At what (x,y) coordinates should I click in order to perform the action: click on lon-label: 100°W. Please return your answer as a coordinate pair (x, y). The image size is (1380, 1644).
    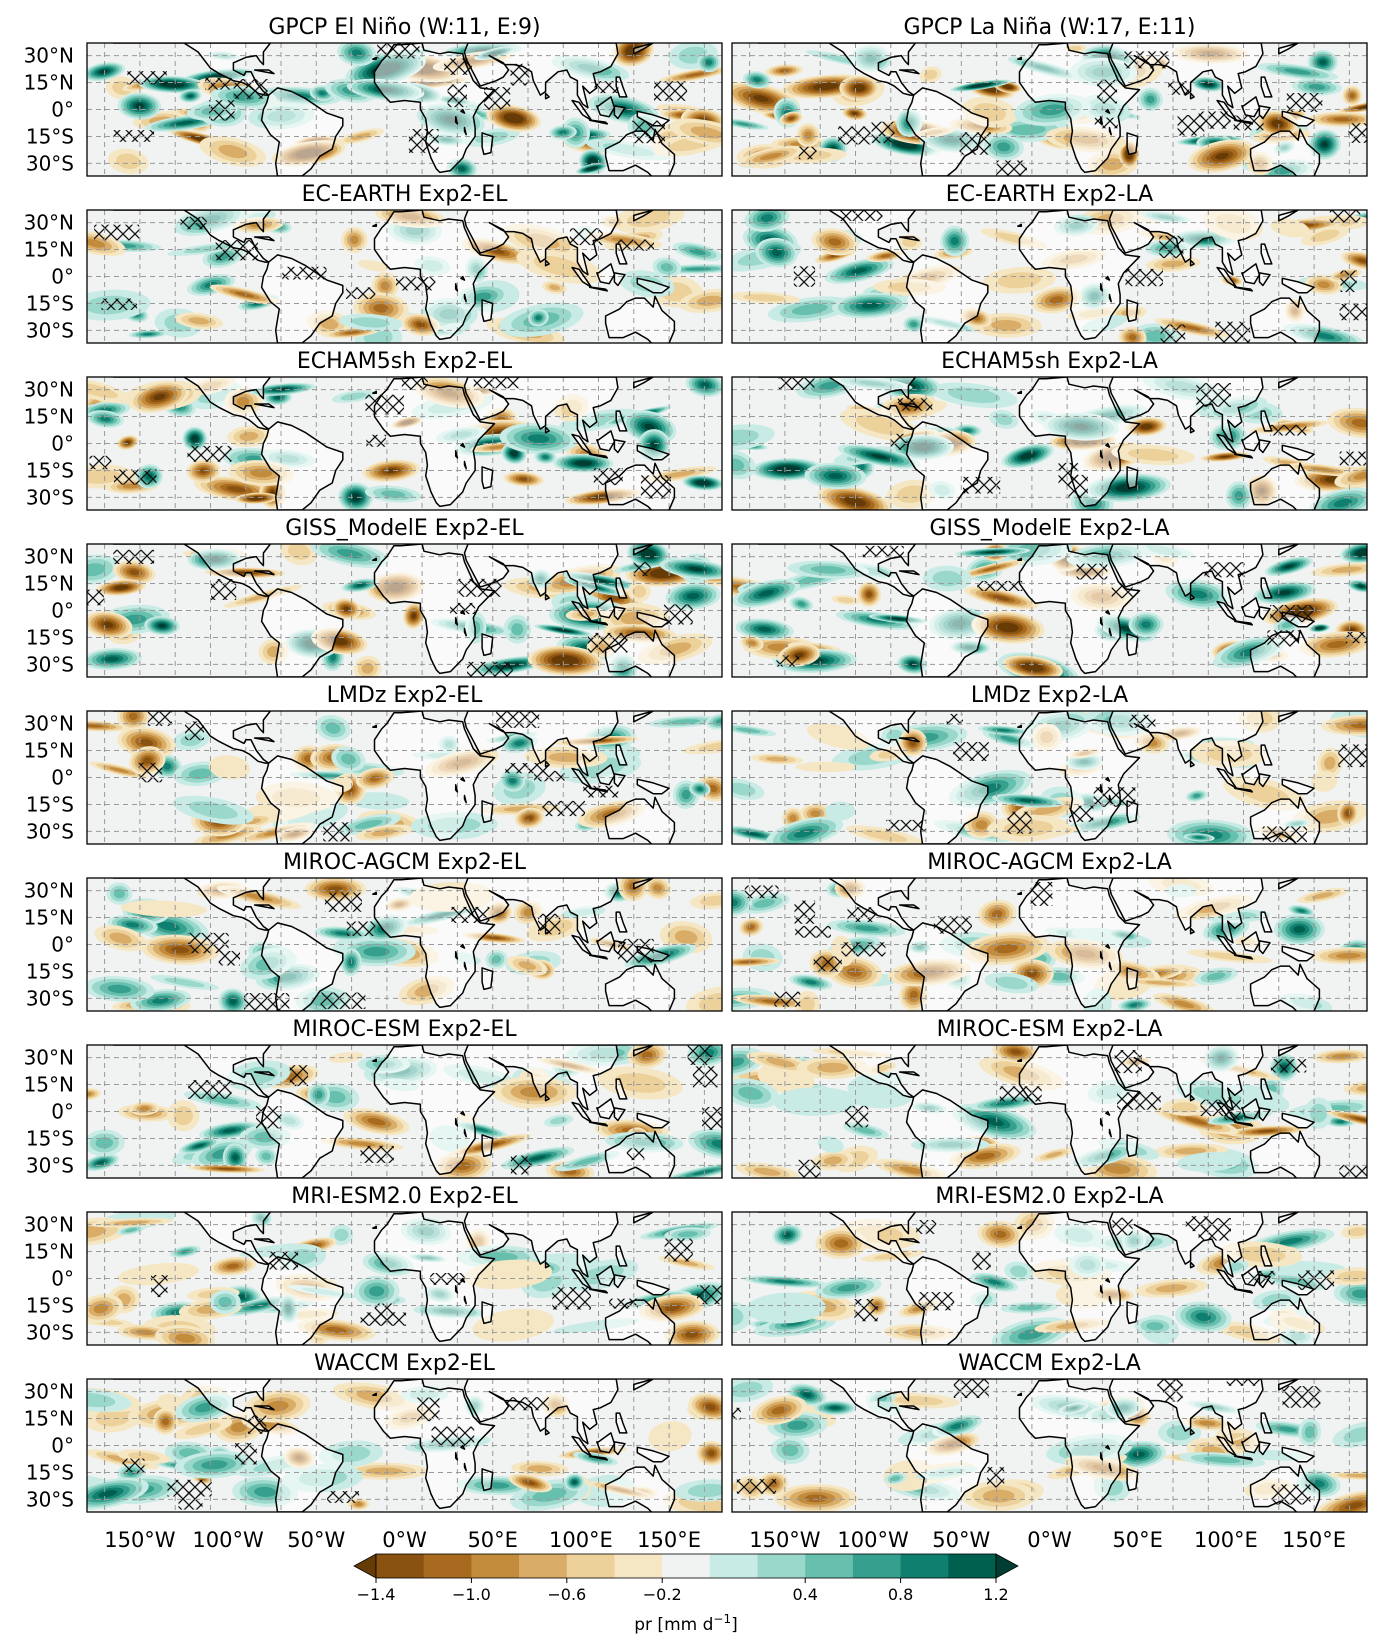
    Looking at the image, I should click on (873, 1540).